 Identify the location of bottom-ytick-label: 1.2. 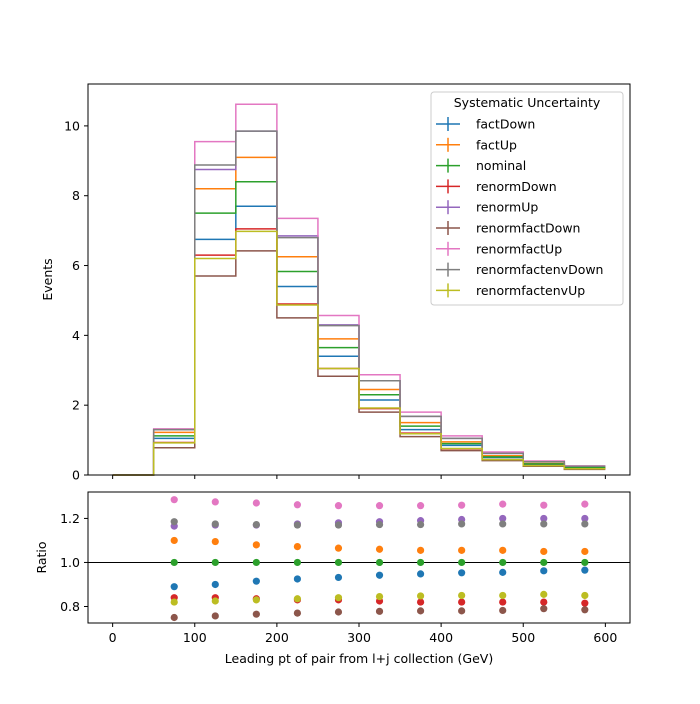
(70, 518).